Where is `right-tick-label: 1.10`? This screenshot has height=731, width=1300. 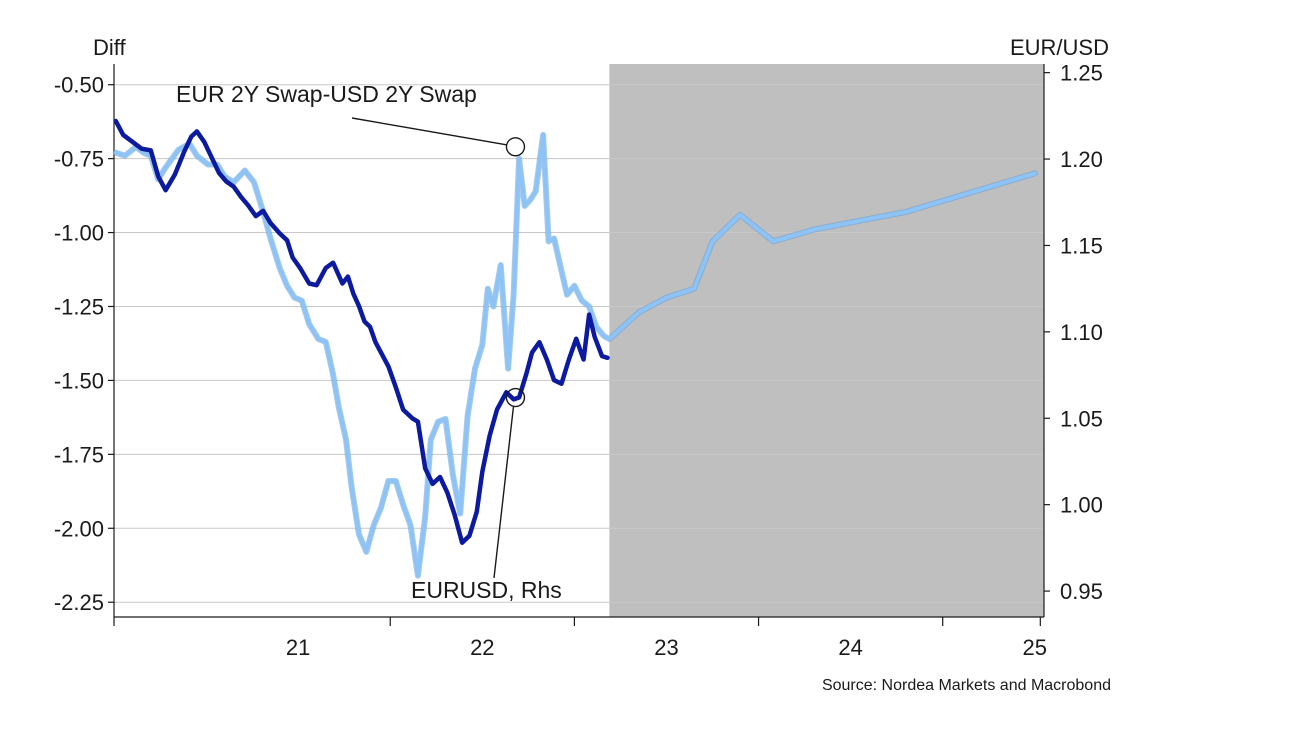
right-tick-label: 1.10 is located at coordinates (1081, 332).